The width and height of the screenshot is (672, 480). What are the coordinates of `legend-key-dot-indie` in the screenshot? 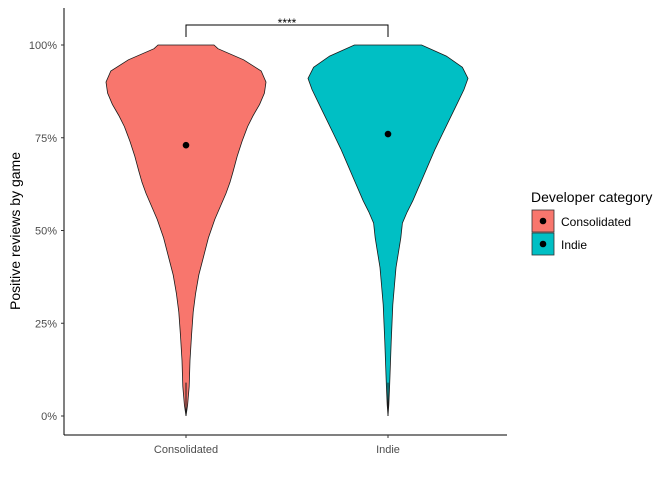 It's located at (543, 244).